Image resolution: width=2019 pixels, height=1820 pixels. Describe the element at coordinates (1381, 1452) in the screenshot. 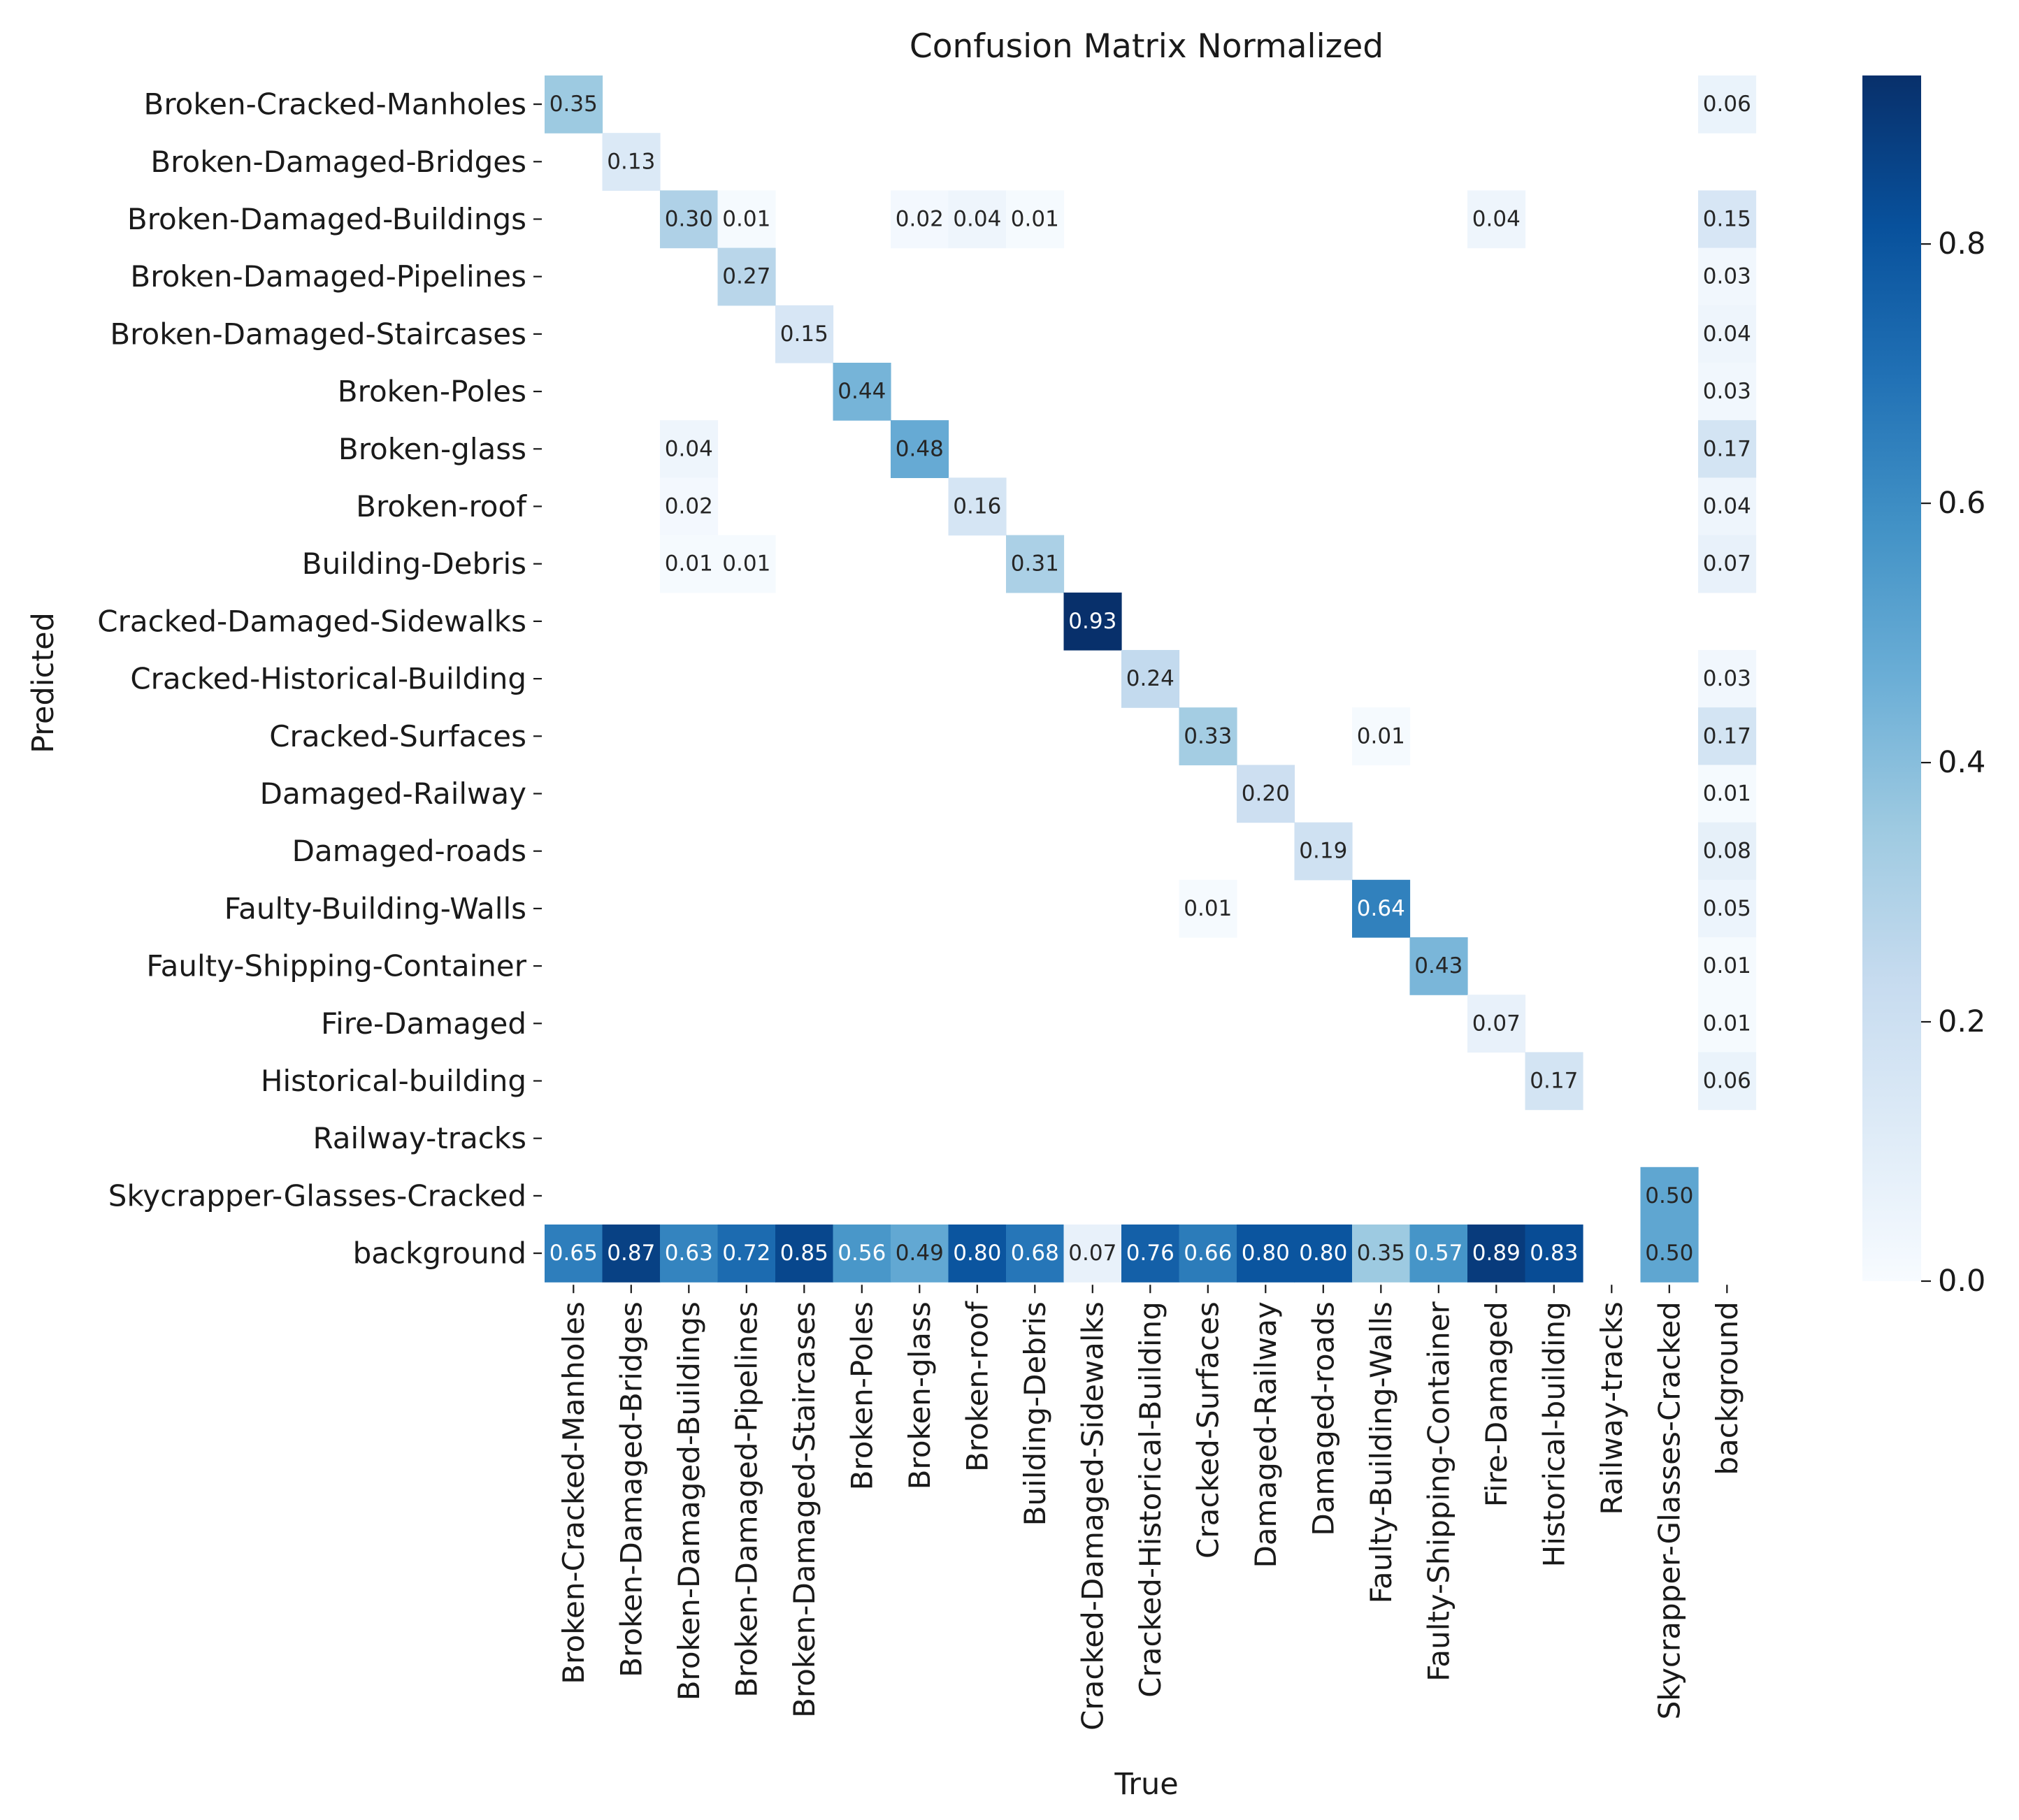

I see `x-tick-label: Faulty-Building-Walls` at that location.